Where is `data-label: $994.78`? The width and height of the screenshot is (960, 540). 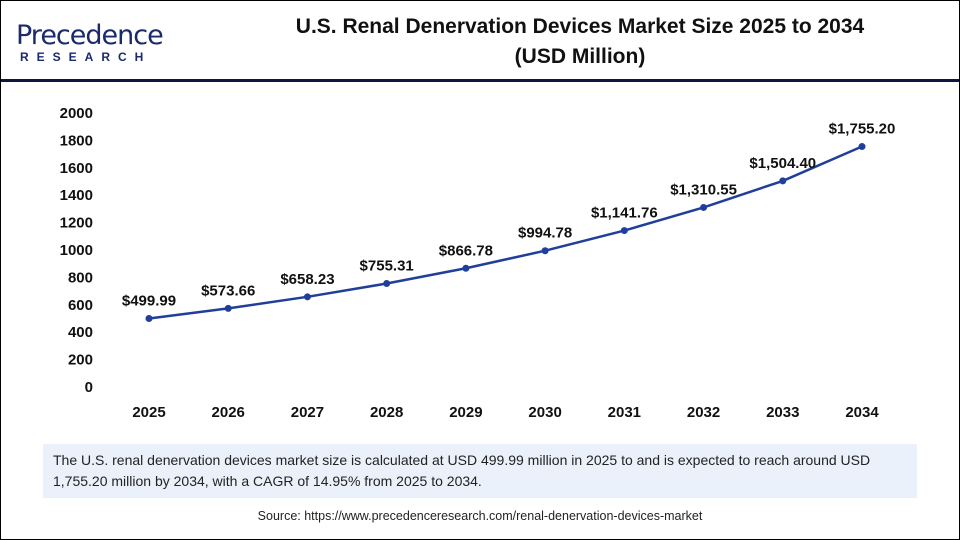
data-label: $994.78 is located at coordinates (545, 233).